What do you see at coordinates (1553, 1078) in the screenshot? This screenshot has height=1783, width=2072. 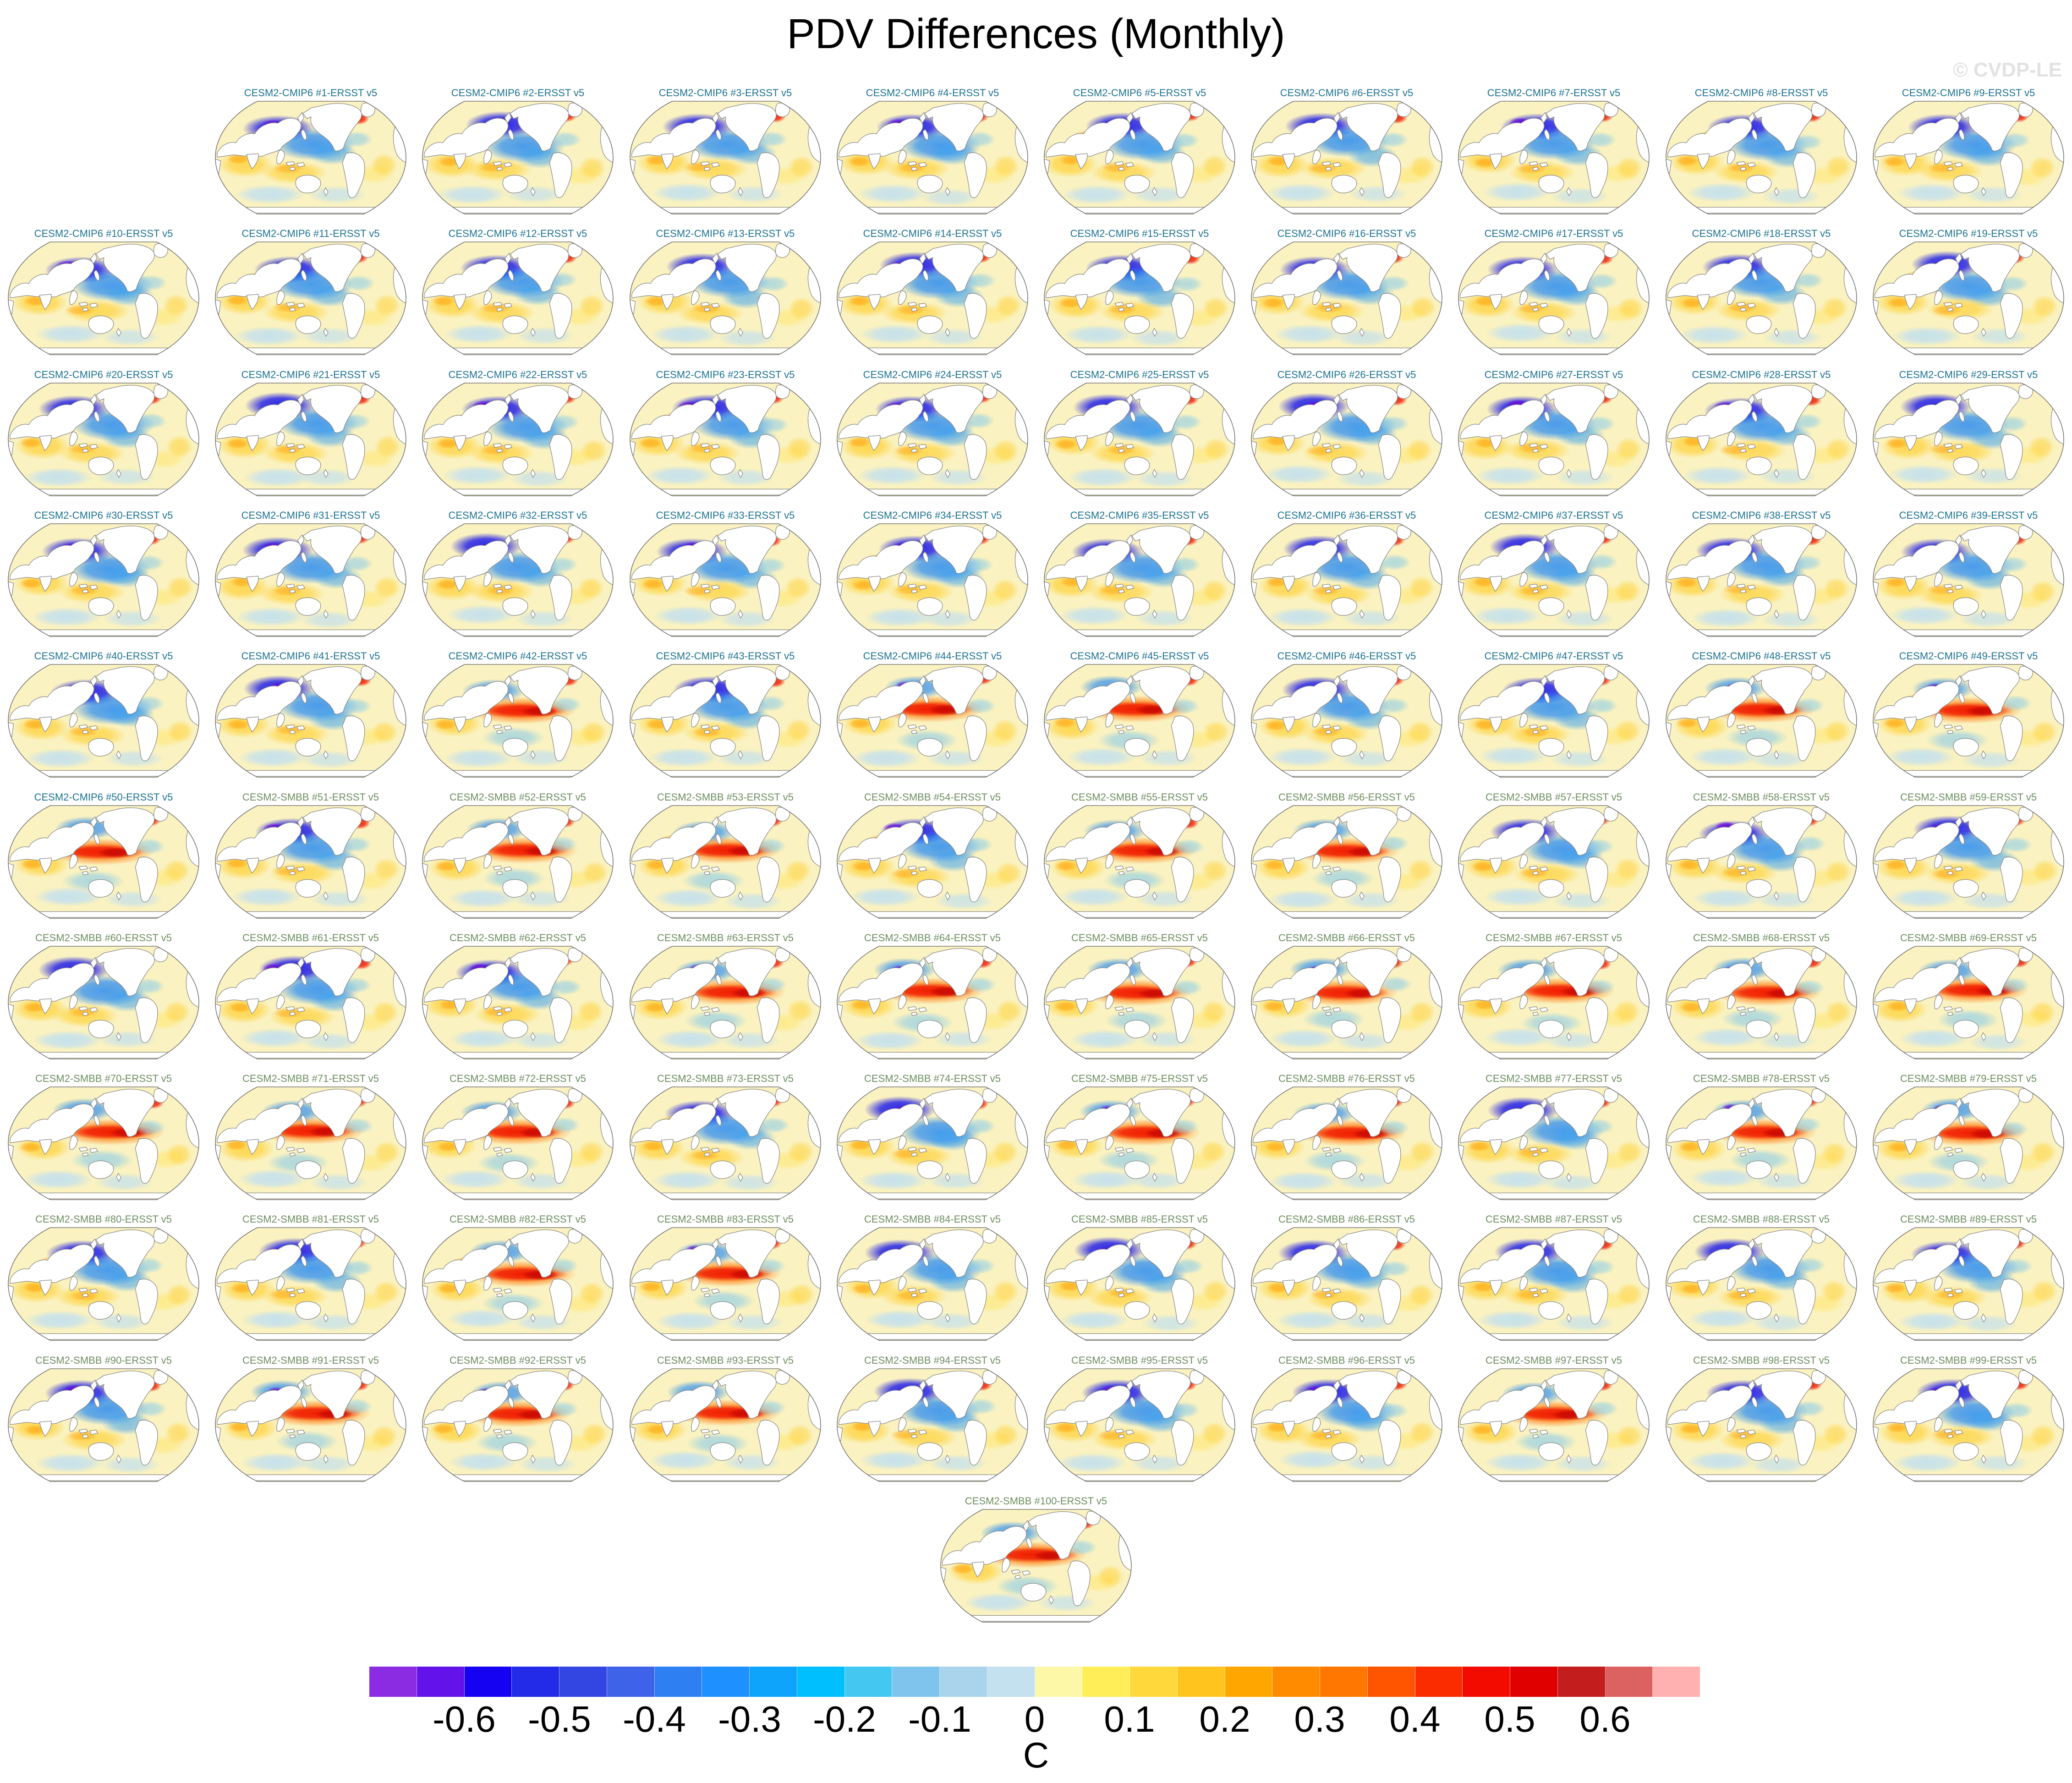 I see `panel-label: CESM2-SMBB #77-ERSST v5` at bounding box center [1553, 1078].